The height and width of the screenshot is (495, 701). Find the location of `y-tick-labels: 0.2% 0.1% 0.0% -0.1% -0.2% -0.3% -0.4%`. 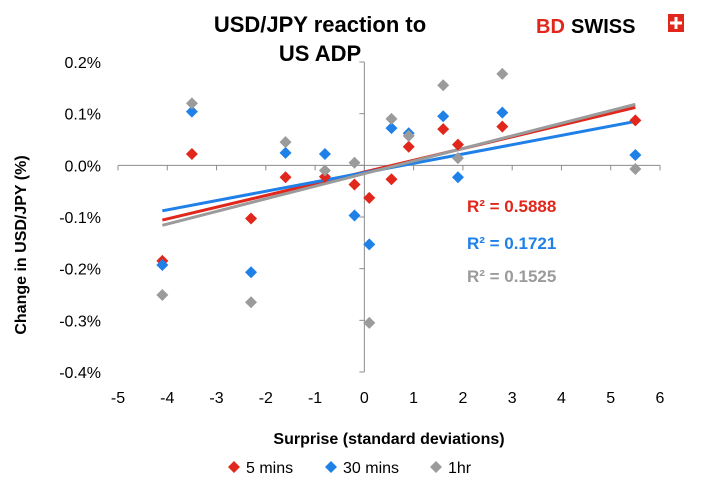

y-tick-labels: 0.2% 0.1% 0.0% -0.1% -0.2% -0.3% -0.4% is located at coordinates (80, 218).